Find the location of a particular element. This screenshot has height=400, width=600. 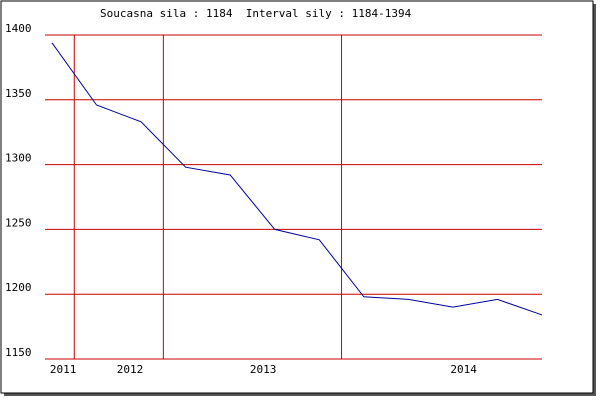

x-tick-label: 2013 is located at coordinates (263, 369).